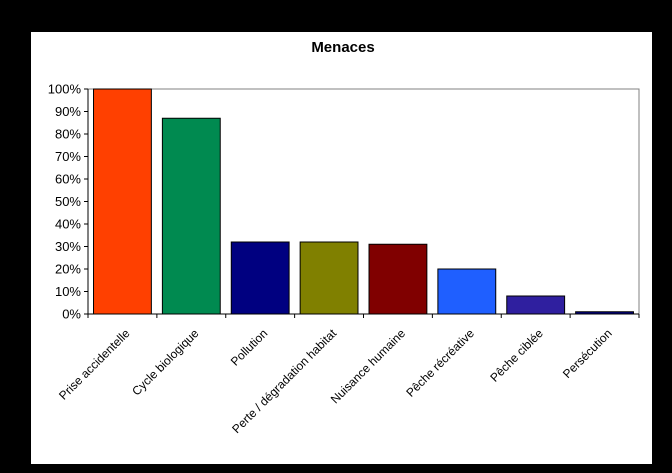 Image resolution: width=672 pixels, height=473 pixels. What do you see at coordinates (342, 47) in the screenshot?
I see `chart-title: Menaces` at bounding box center [342, 47].